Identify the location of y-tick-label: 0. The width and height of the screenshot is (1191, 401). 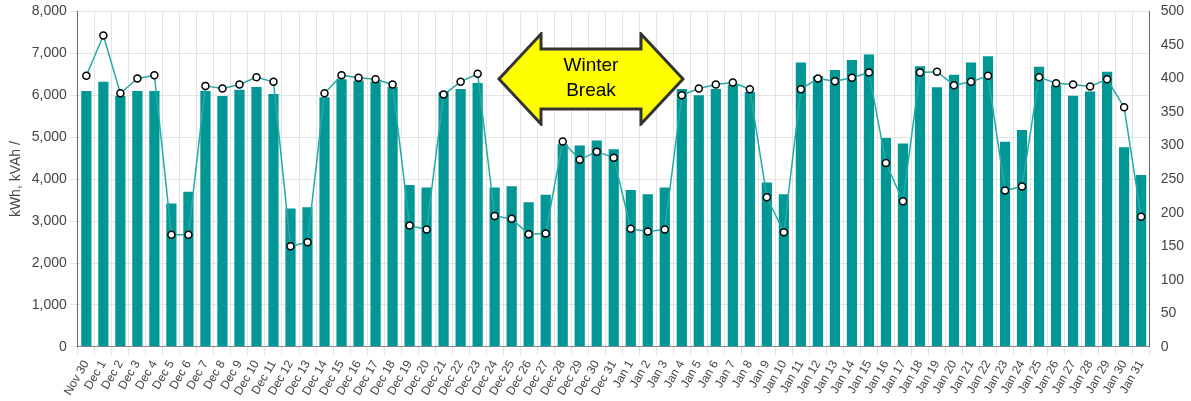
(63, 345).